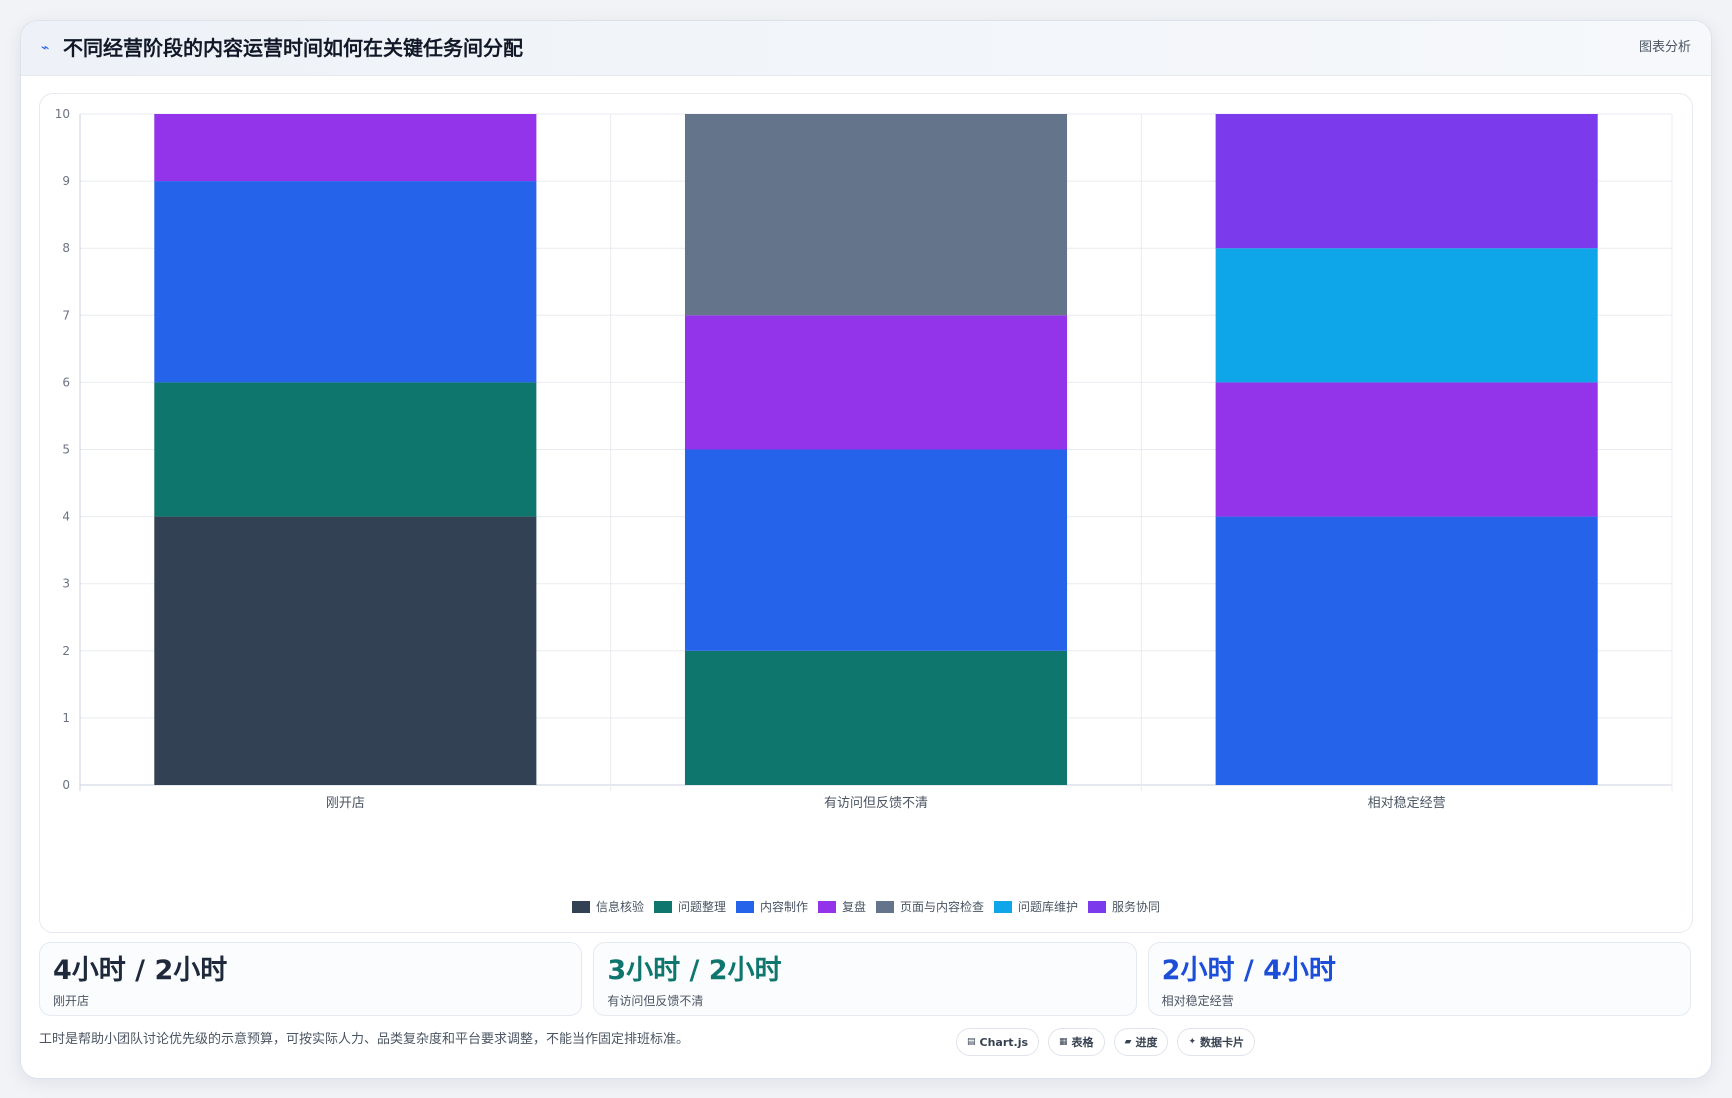 The image size is (1732, 1098). I want to click on legend-item: 问题整理, so click(689, 907).